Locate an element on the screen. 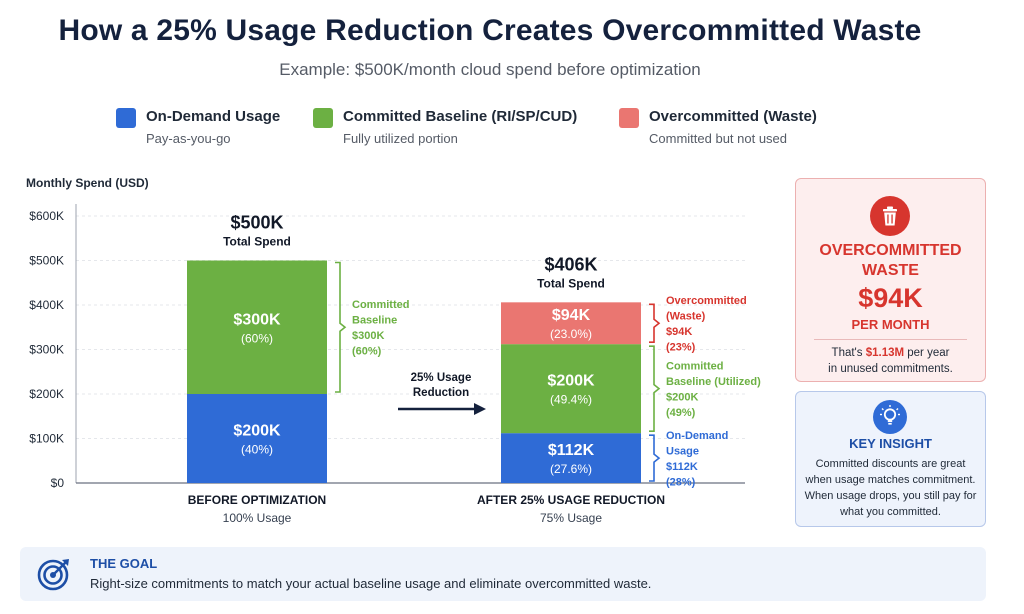  waste-annual-amount: $1.13M is located at coordinates (885, 353).